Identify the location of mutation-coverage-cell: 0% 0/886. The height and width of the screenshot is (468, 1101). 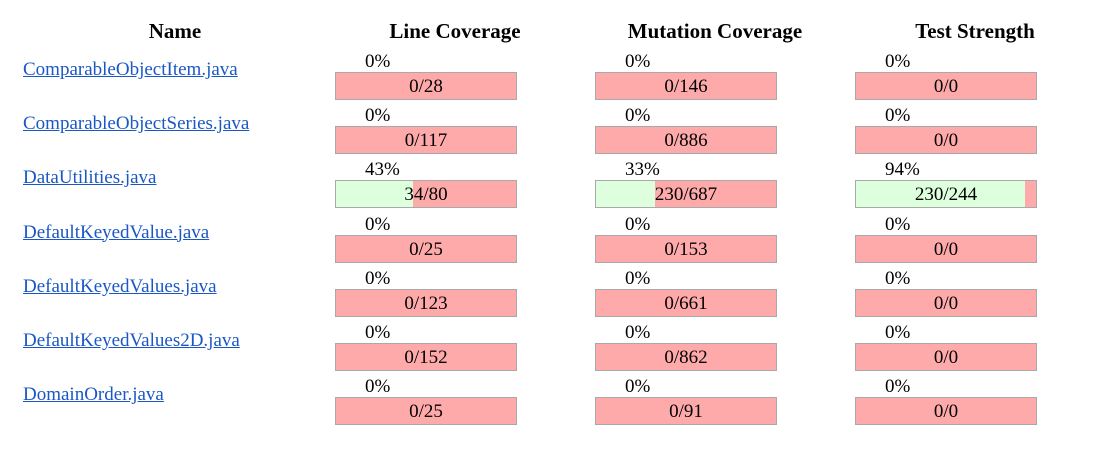
(686, 132).